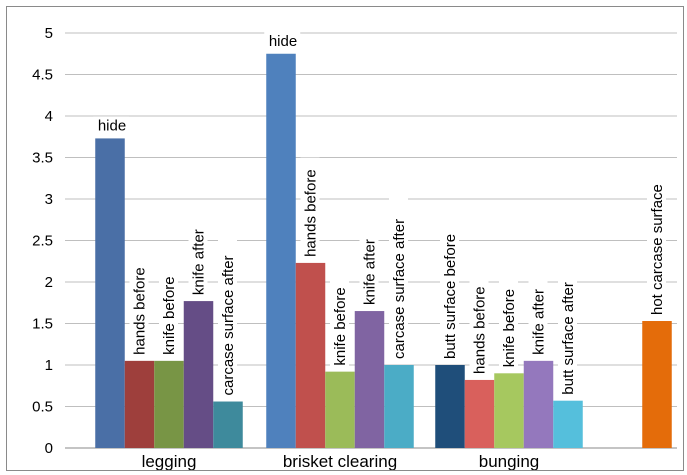 This screenshot has width=687, height=475. What do you see at coordinates (657, 249) in the screenshot?
I see `bar-label: hot carcase surface` at bounding box center [657, 249].